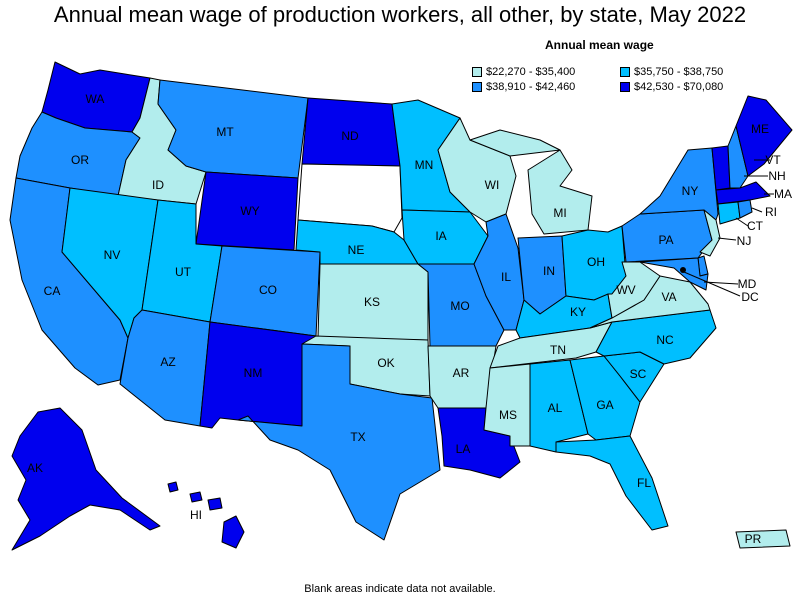  I want to click on label-md: MD, so click(747, 284).